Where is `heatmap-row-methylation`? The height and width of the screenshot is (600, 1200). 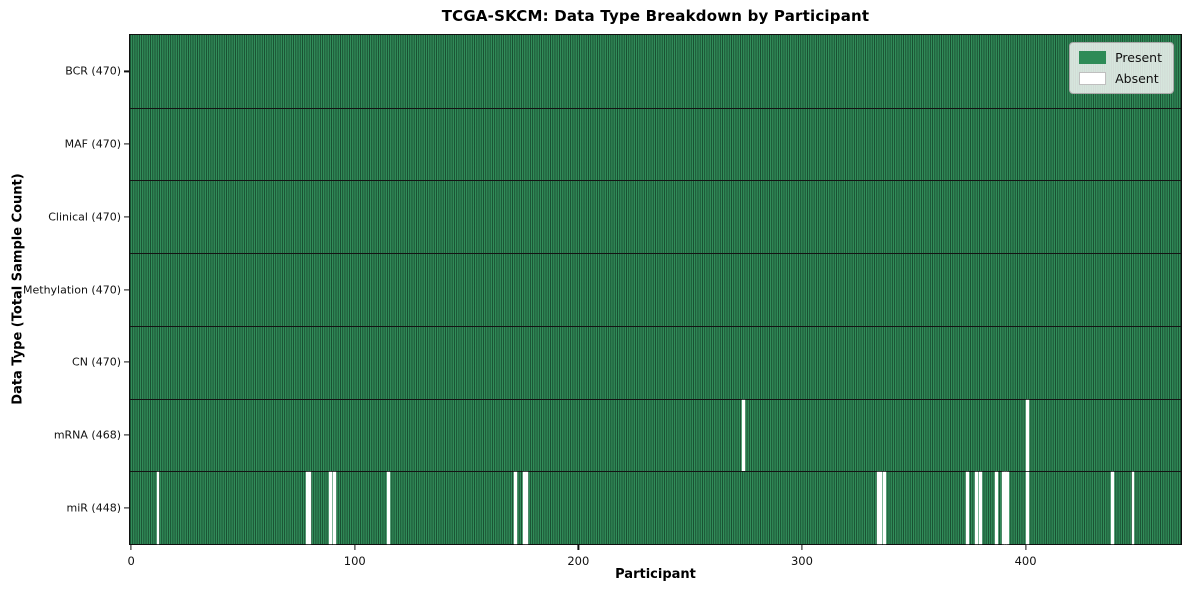 heatmap-row-methylation is located at coordinates (655, 289).